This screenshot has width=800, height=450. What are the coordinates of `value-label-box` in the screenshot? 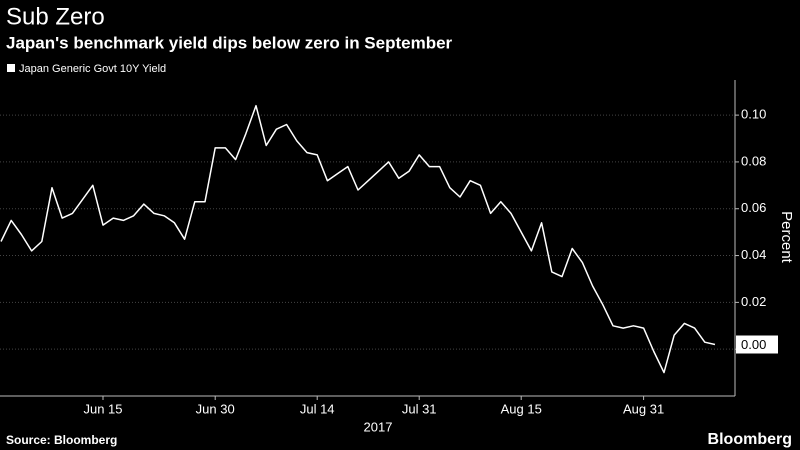 It's located at (757, 344).